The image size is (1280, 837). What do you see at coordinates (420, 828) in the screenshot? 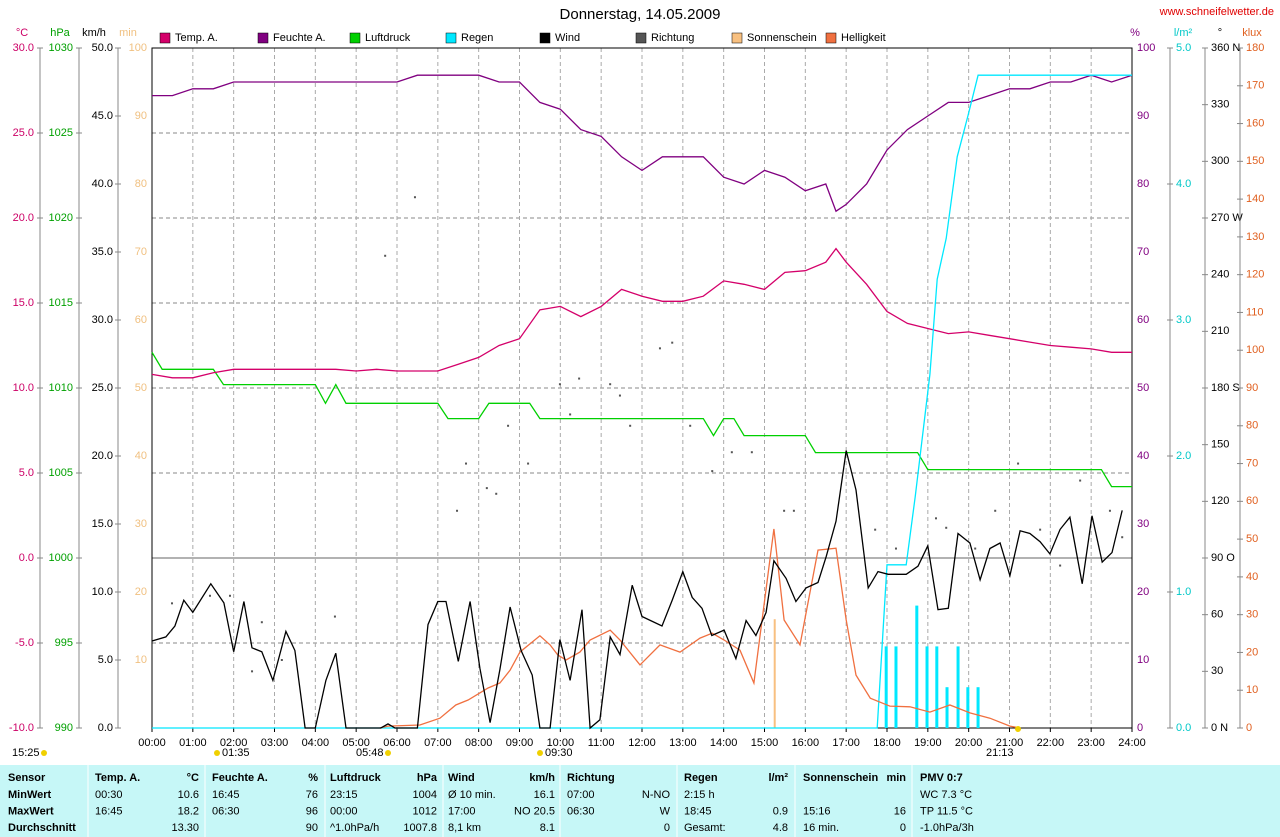
I see `table-cell: 1007.8` at bounding box center [420, 828].